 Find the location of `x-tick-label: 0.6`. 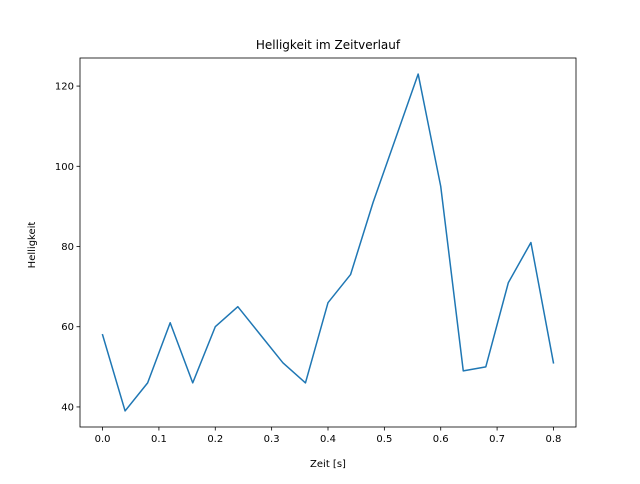

x-tick-label: 0.6 is located at coordinates (441, 439).